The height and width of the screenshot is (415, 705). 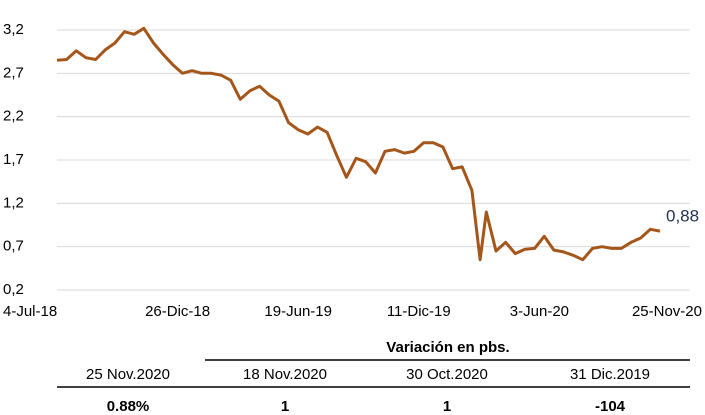 I want to click on x-tick-label: 26-Dic-18, so click(x=177, y=311).